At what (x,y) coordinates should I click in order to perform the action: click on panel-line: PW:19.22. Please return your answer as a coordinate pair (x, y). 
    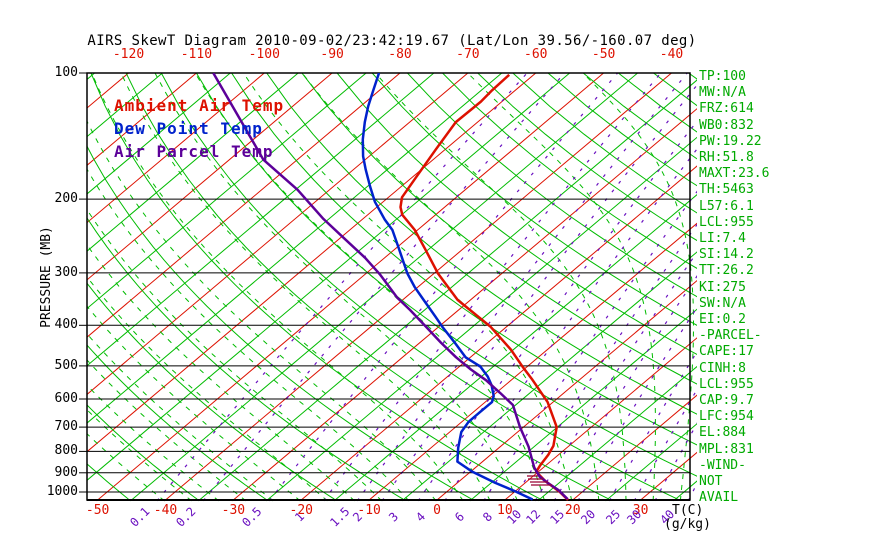
    Looking at the image, I should click on (730, 141).